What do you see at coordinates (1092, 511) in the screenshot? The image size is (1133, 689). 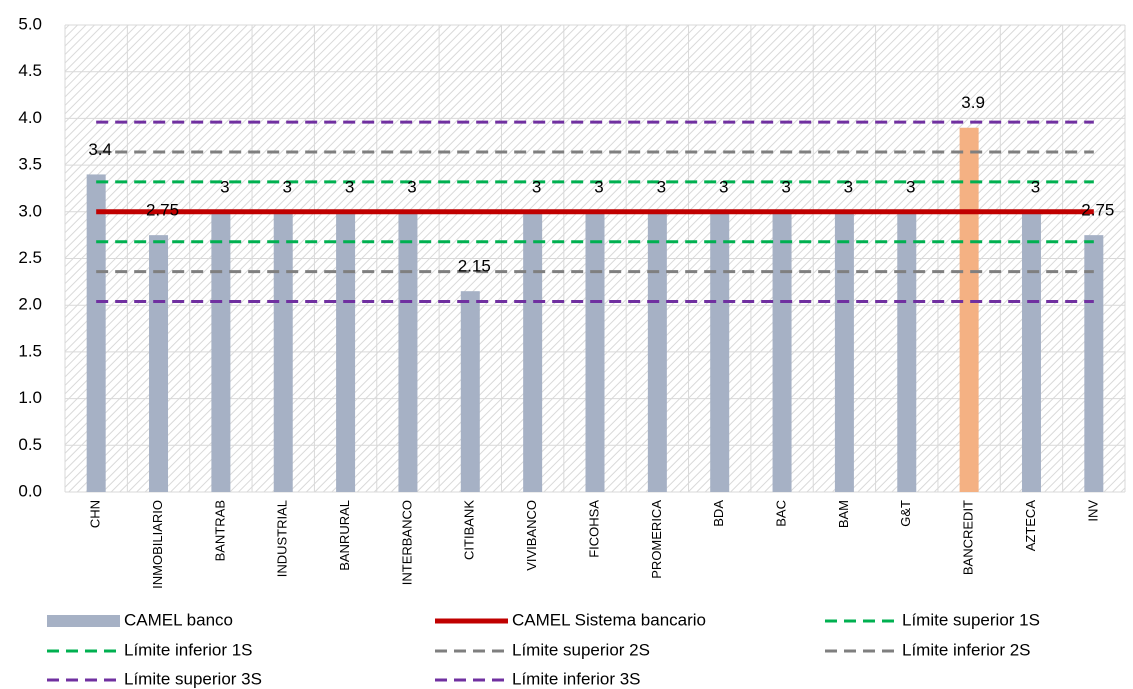 I see `x-tick-label: INV` at bounding box center [1092, 511].